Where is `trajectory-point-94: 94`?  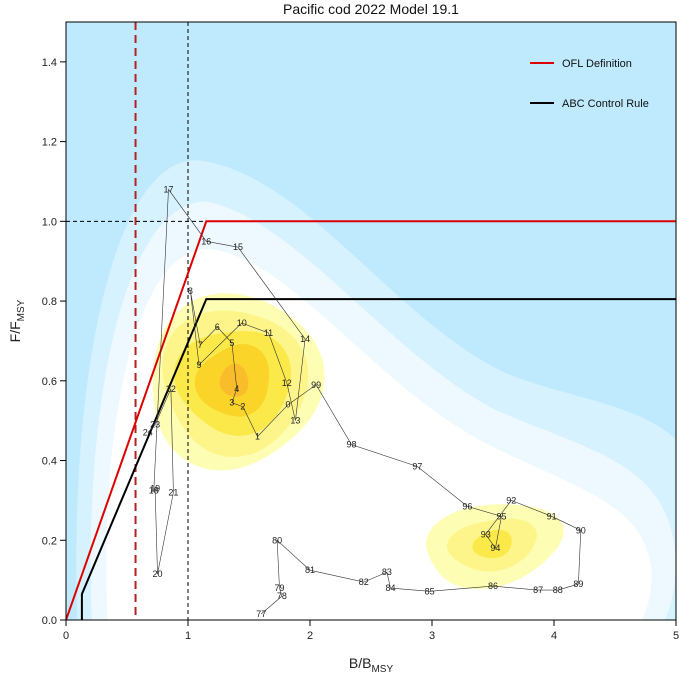 trajectory-point-94: 94 is located at coordinates (495, 548).